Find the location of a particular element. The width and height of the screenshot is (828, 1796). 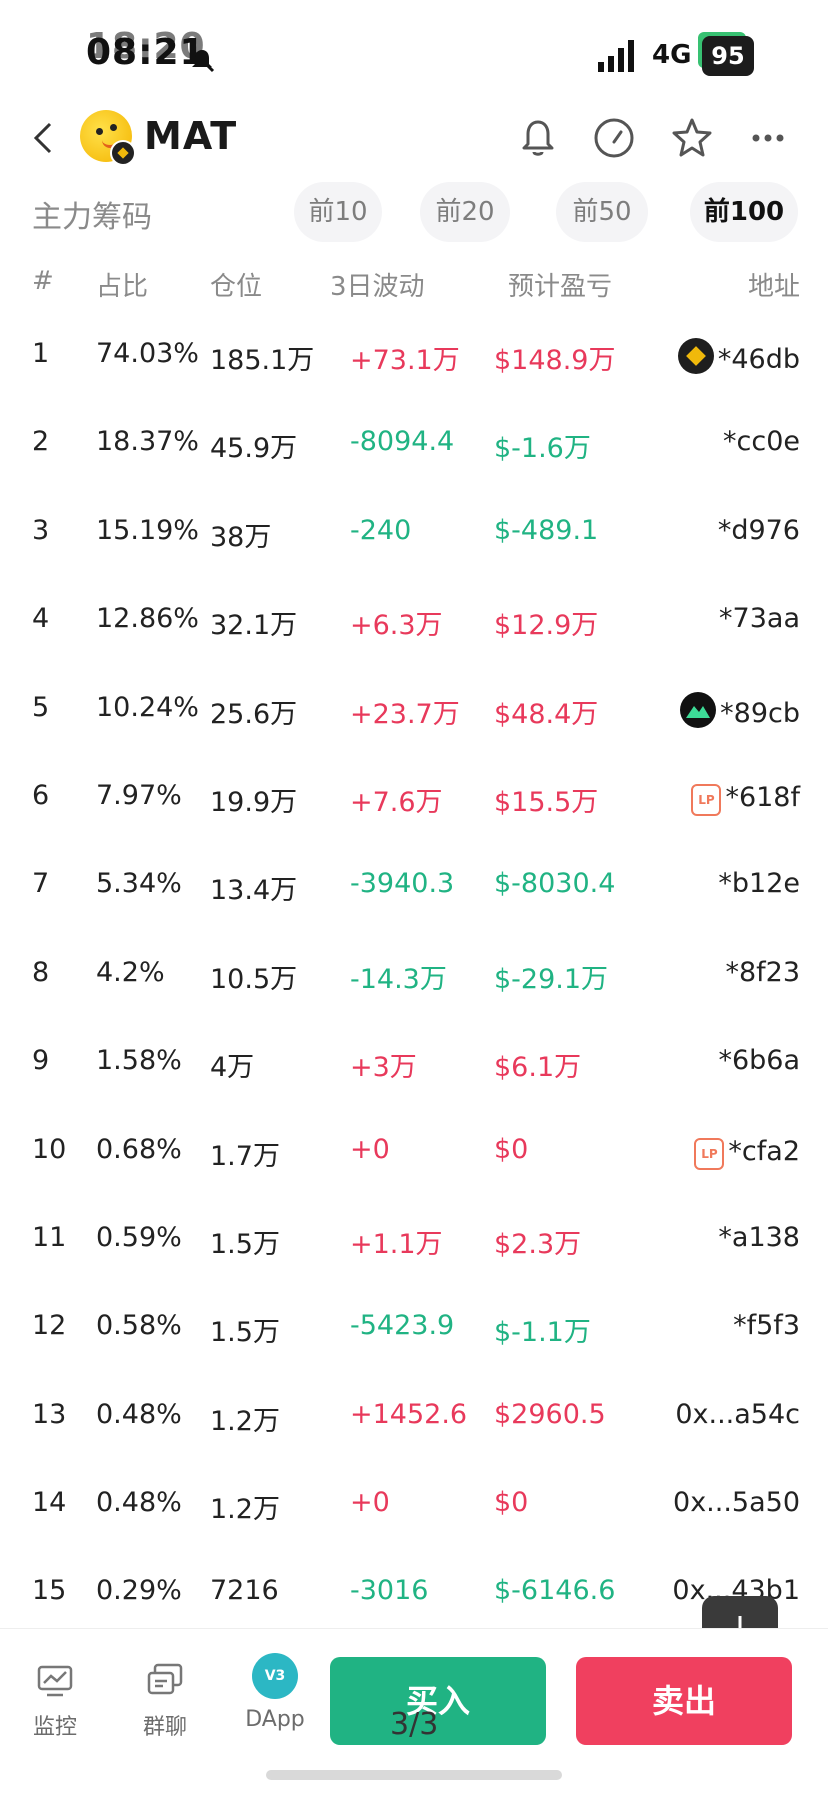

tab-top20: 前20 is located at coordinates (465, 212).